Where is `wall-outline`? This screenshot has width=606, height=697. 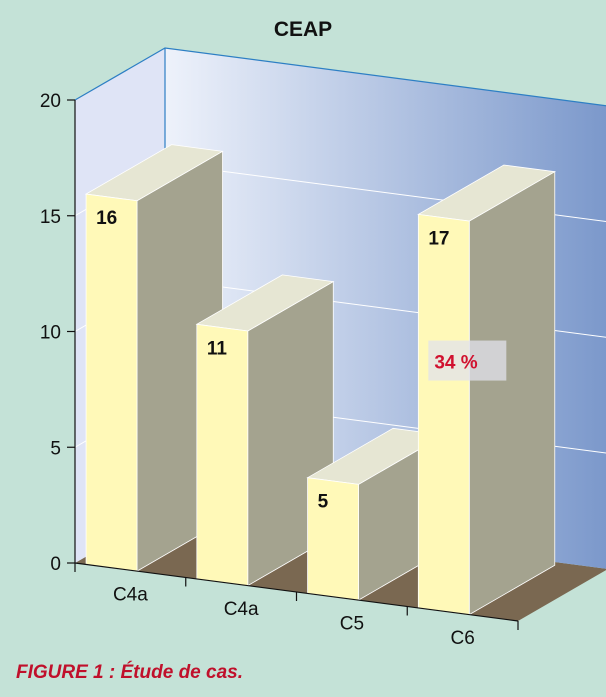
wall-outline is located at coordinates (340, 77).